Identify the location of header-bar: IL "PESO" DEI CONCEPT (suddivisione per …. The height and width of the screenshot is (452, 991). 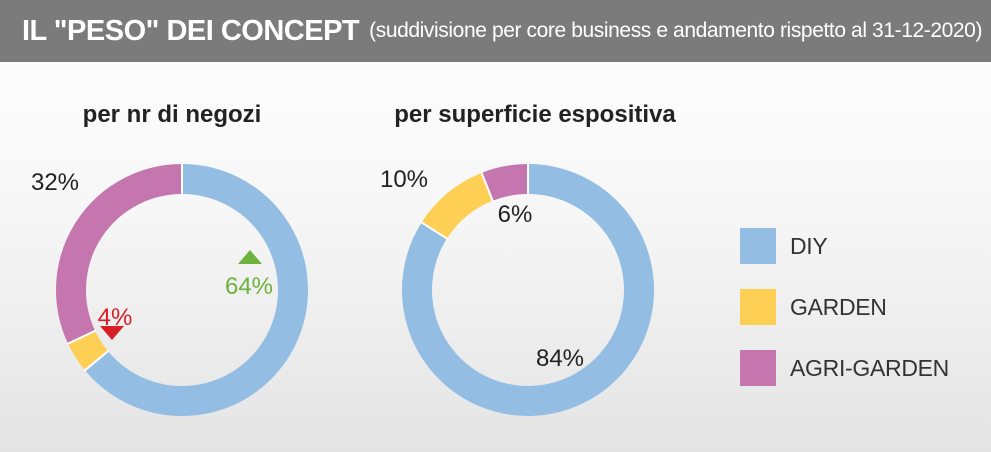
(495, 31).